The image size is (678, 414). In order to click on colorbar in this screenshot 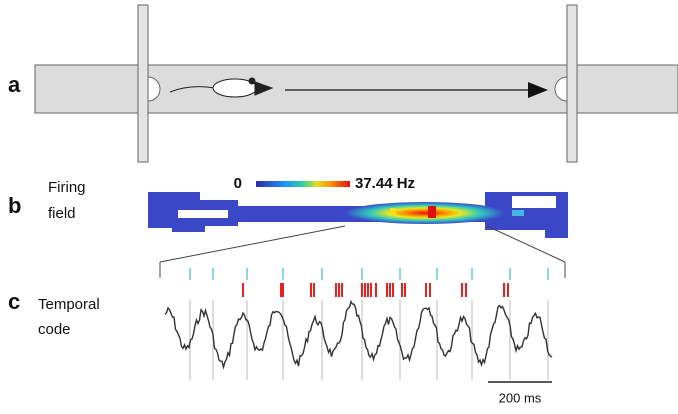, I will do `click(303, 184)`.